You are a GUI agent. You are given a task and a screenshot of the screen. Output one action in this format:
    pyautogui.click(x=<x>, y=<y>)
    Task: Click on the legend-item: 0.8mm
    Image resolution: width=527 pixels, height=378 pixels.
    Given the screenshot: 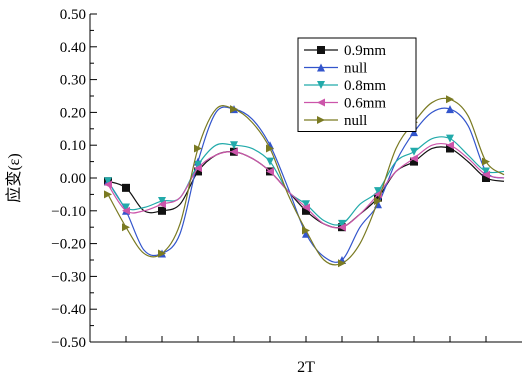 What is the action you would take?
    pyautogui.click(x=345, y=86)
    